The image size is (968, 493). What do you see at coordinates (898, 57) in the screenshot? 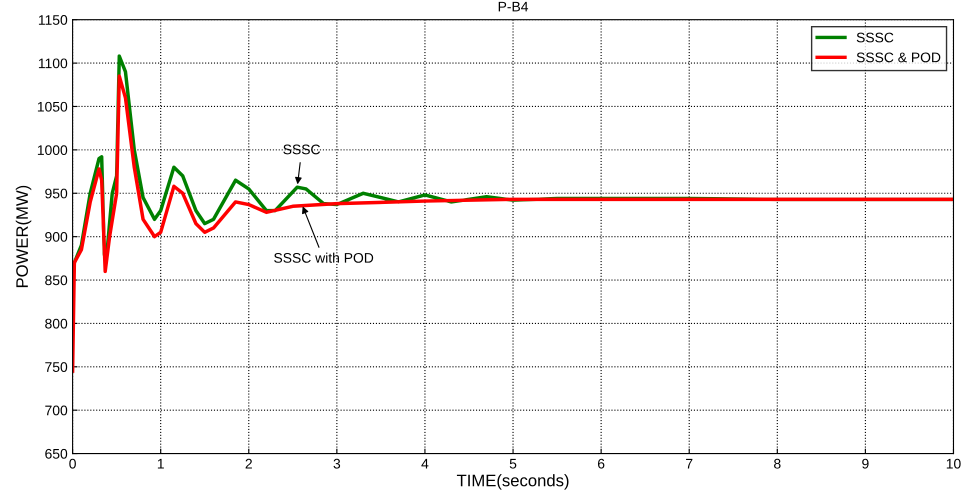
I see `legend-label: SSSC & POD` at bounding box center [898, 57].